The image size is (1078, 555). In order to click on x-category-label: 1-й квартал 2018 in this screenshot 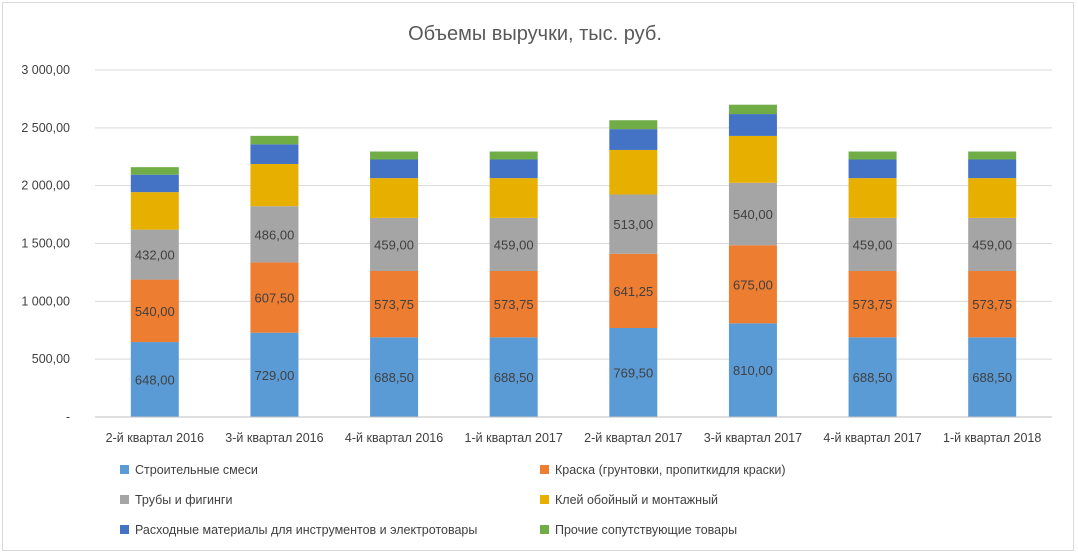, I will do `click(992, 438)`.